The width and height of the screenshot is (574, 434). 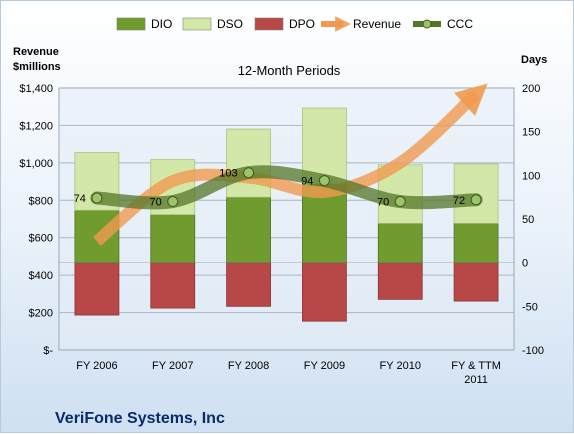 What do you see at coordinates (289, 70) in the screenshot?
I see `chart-title: 12-Month Periods` at bounding box center [289, 70].